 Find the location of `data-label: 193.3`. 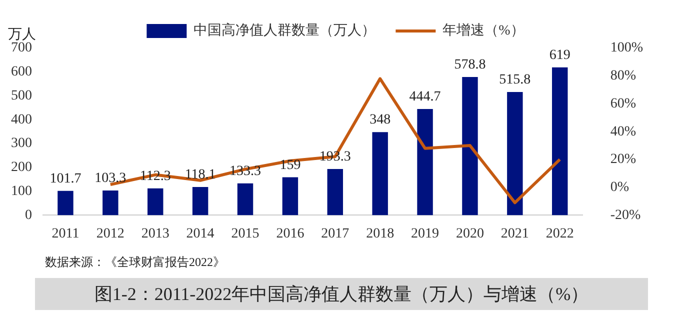

data-label: 193.3 is located at coordinates (335, 157).